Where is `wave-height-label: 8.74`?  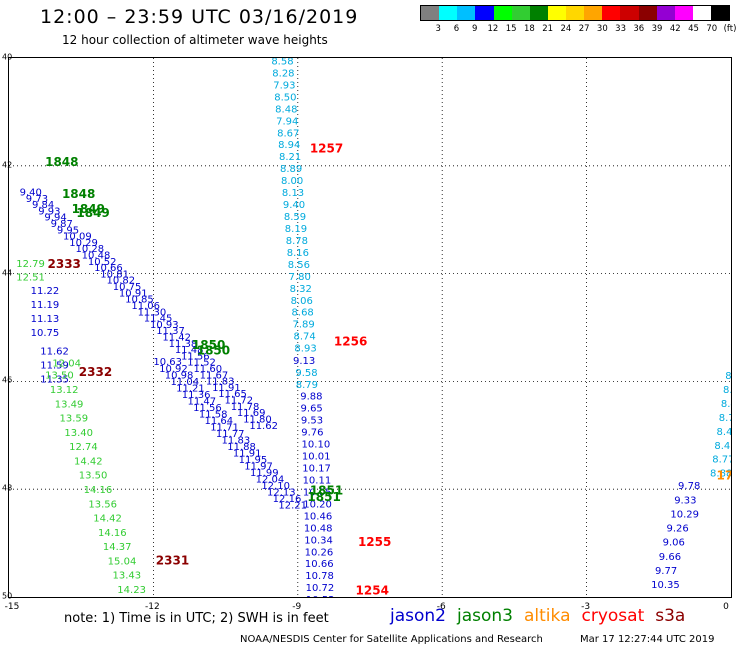 wave-height-label: 8.74 is located at coordinates (304, 337).